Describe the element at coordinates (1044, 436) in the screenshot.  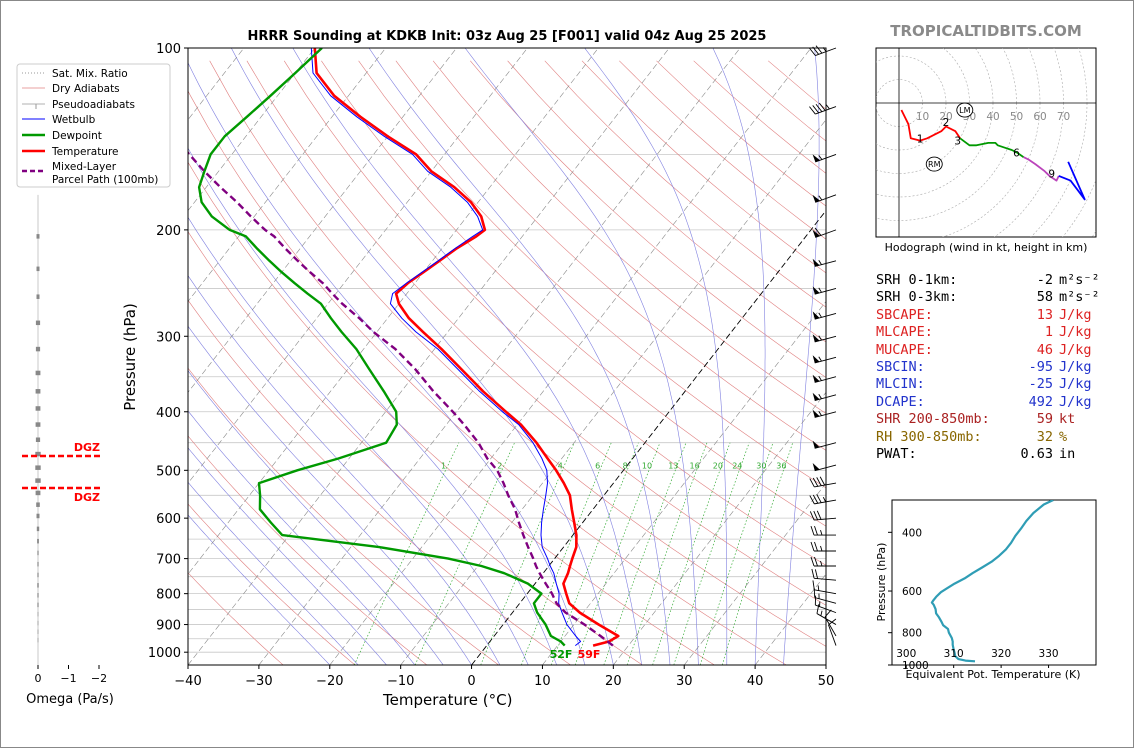
I see `parameter-value: 32` at that location.